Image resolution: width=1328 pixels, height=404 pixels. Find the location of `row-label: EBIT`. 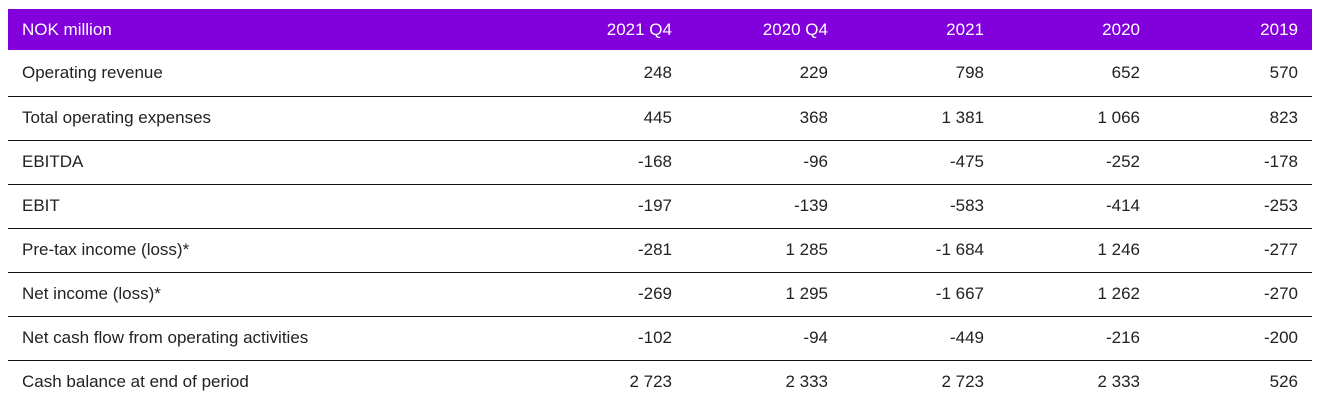

row-label: EBIT is located at coordinates (41, 205).